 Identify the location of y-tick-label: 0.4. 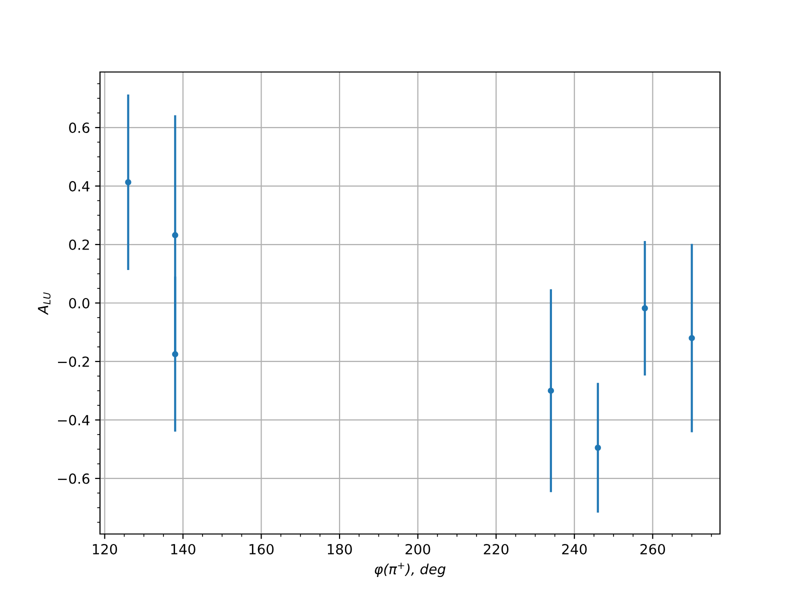
(79, 186).